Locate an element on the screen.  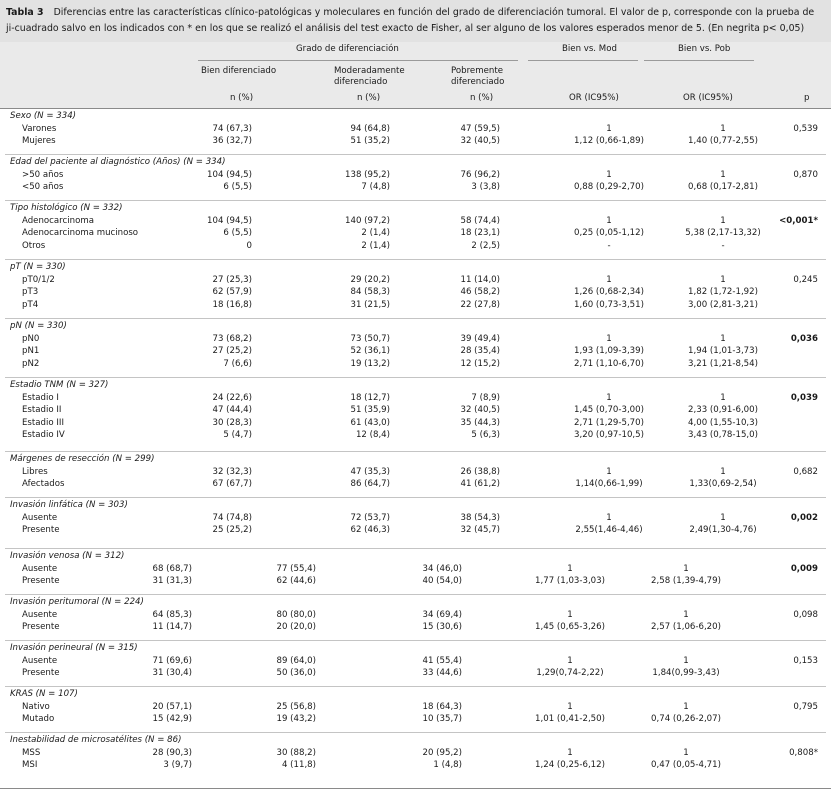
cell-or-pob: - is located at coordinates (723, 246).